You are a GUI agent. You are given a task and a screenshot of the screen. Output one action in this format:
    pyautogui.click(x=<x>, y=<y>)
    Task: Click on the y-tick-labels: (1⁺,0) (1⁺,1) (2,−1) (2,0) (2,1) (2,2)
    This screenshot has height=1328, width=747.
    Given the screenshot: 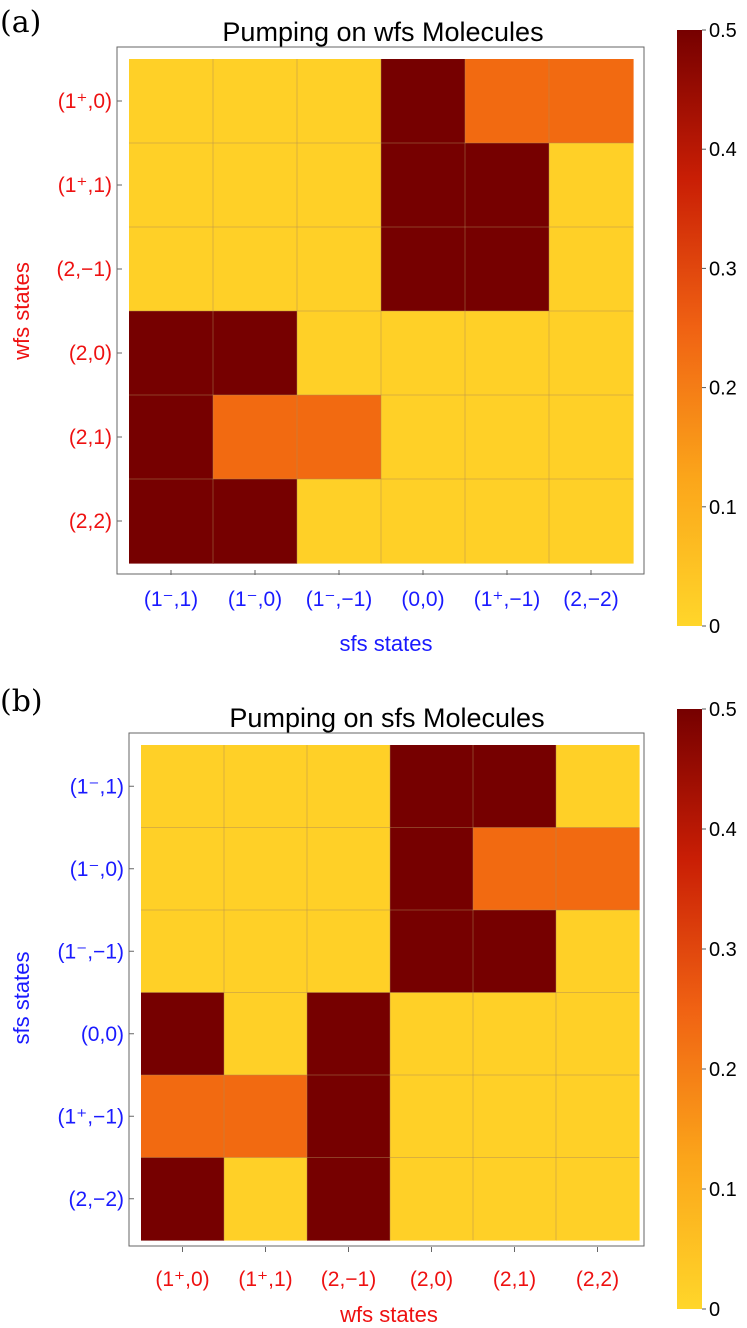 What is the action you would take?
    pyautogui.click(x=89, y=311)
    